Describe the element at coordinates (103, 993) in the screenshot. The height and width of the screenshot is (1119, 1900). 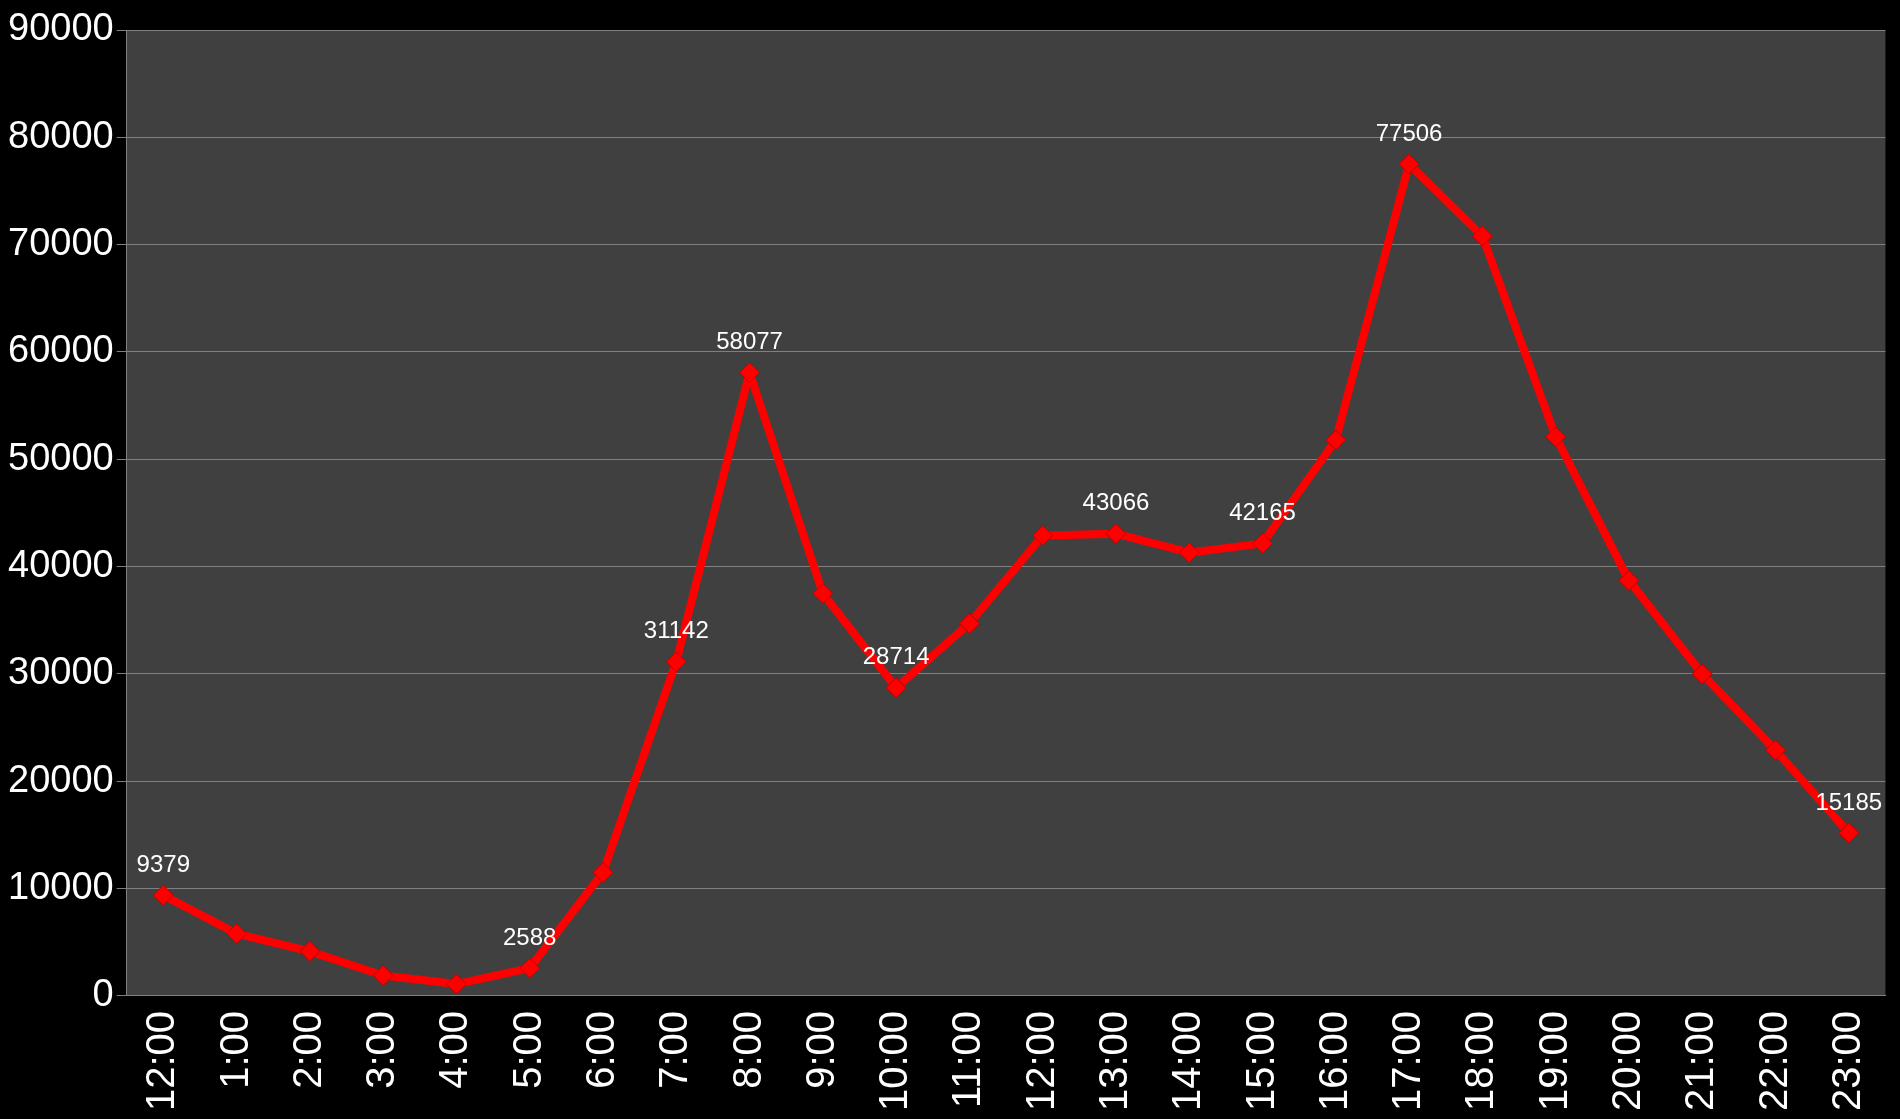
I see `y-tick-label: 0` at that location.